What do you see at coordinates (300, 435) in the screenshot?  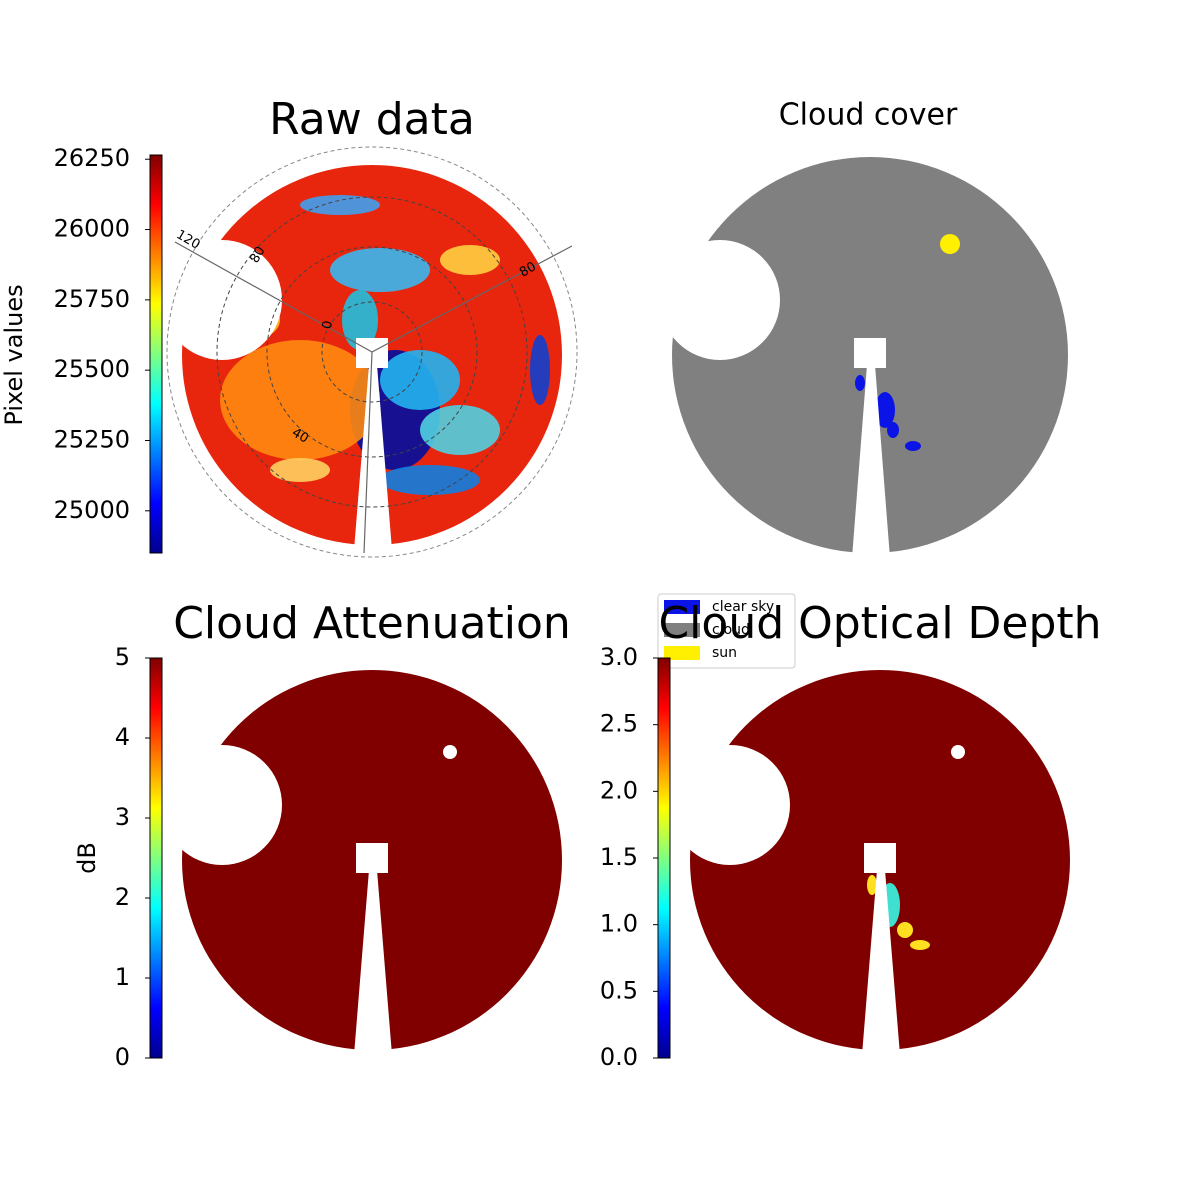 I see `polar-label: 40` at bounding box center [300, 435].